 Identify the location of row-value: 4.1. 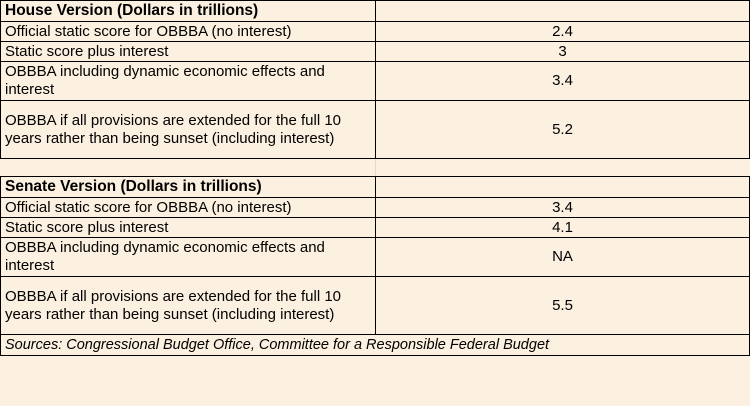
(562, 227).